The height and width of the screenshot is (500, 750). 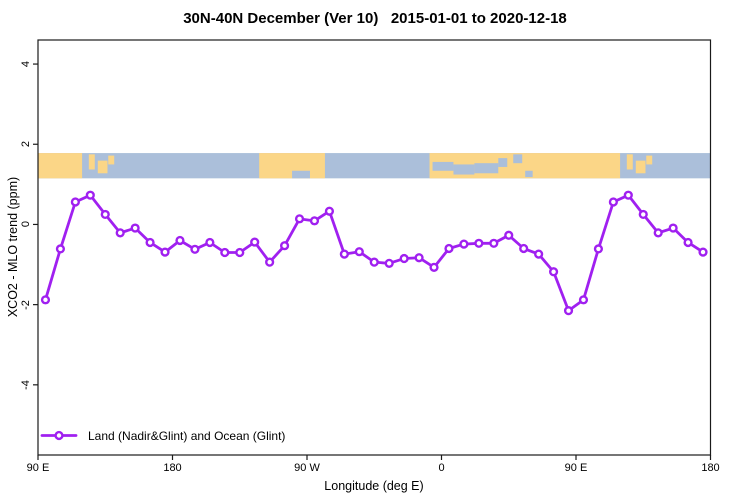 What do you see at coordinates (441, 468) in the screenshot?
I see `x-tick-label: 0` at bounding box center [441, 468].